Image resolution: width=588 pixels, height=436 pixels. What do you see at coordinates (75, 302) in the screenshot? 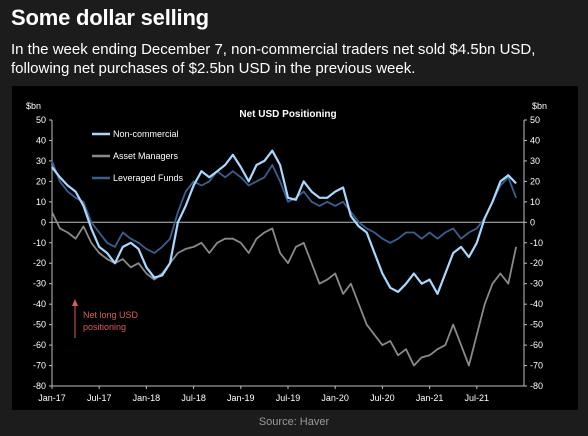
I see `annotation-arrow-head` at bounding box center [75, 302].